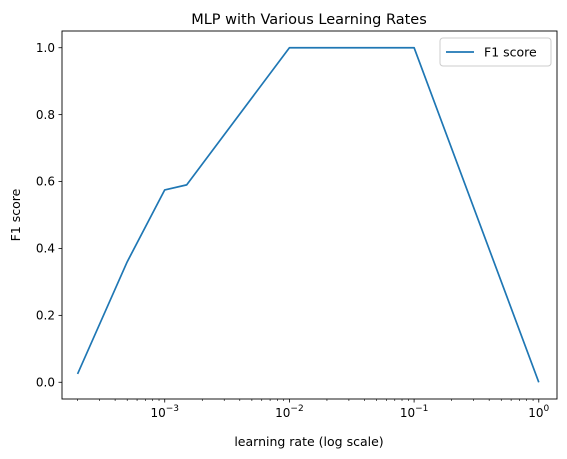 This screenshot has width=567, height=459. What do you see at coordinates (313, 409) in the screenshot?
I see `x-ticks: 10⁻³ 10⁻² 10⁻¹ 10⁰` at bounding box center [313, 409].